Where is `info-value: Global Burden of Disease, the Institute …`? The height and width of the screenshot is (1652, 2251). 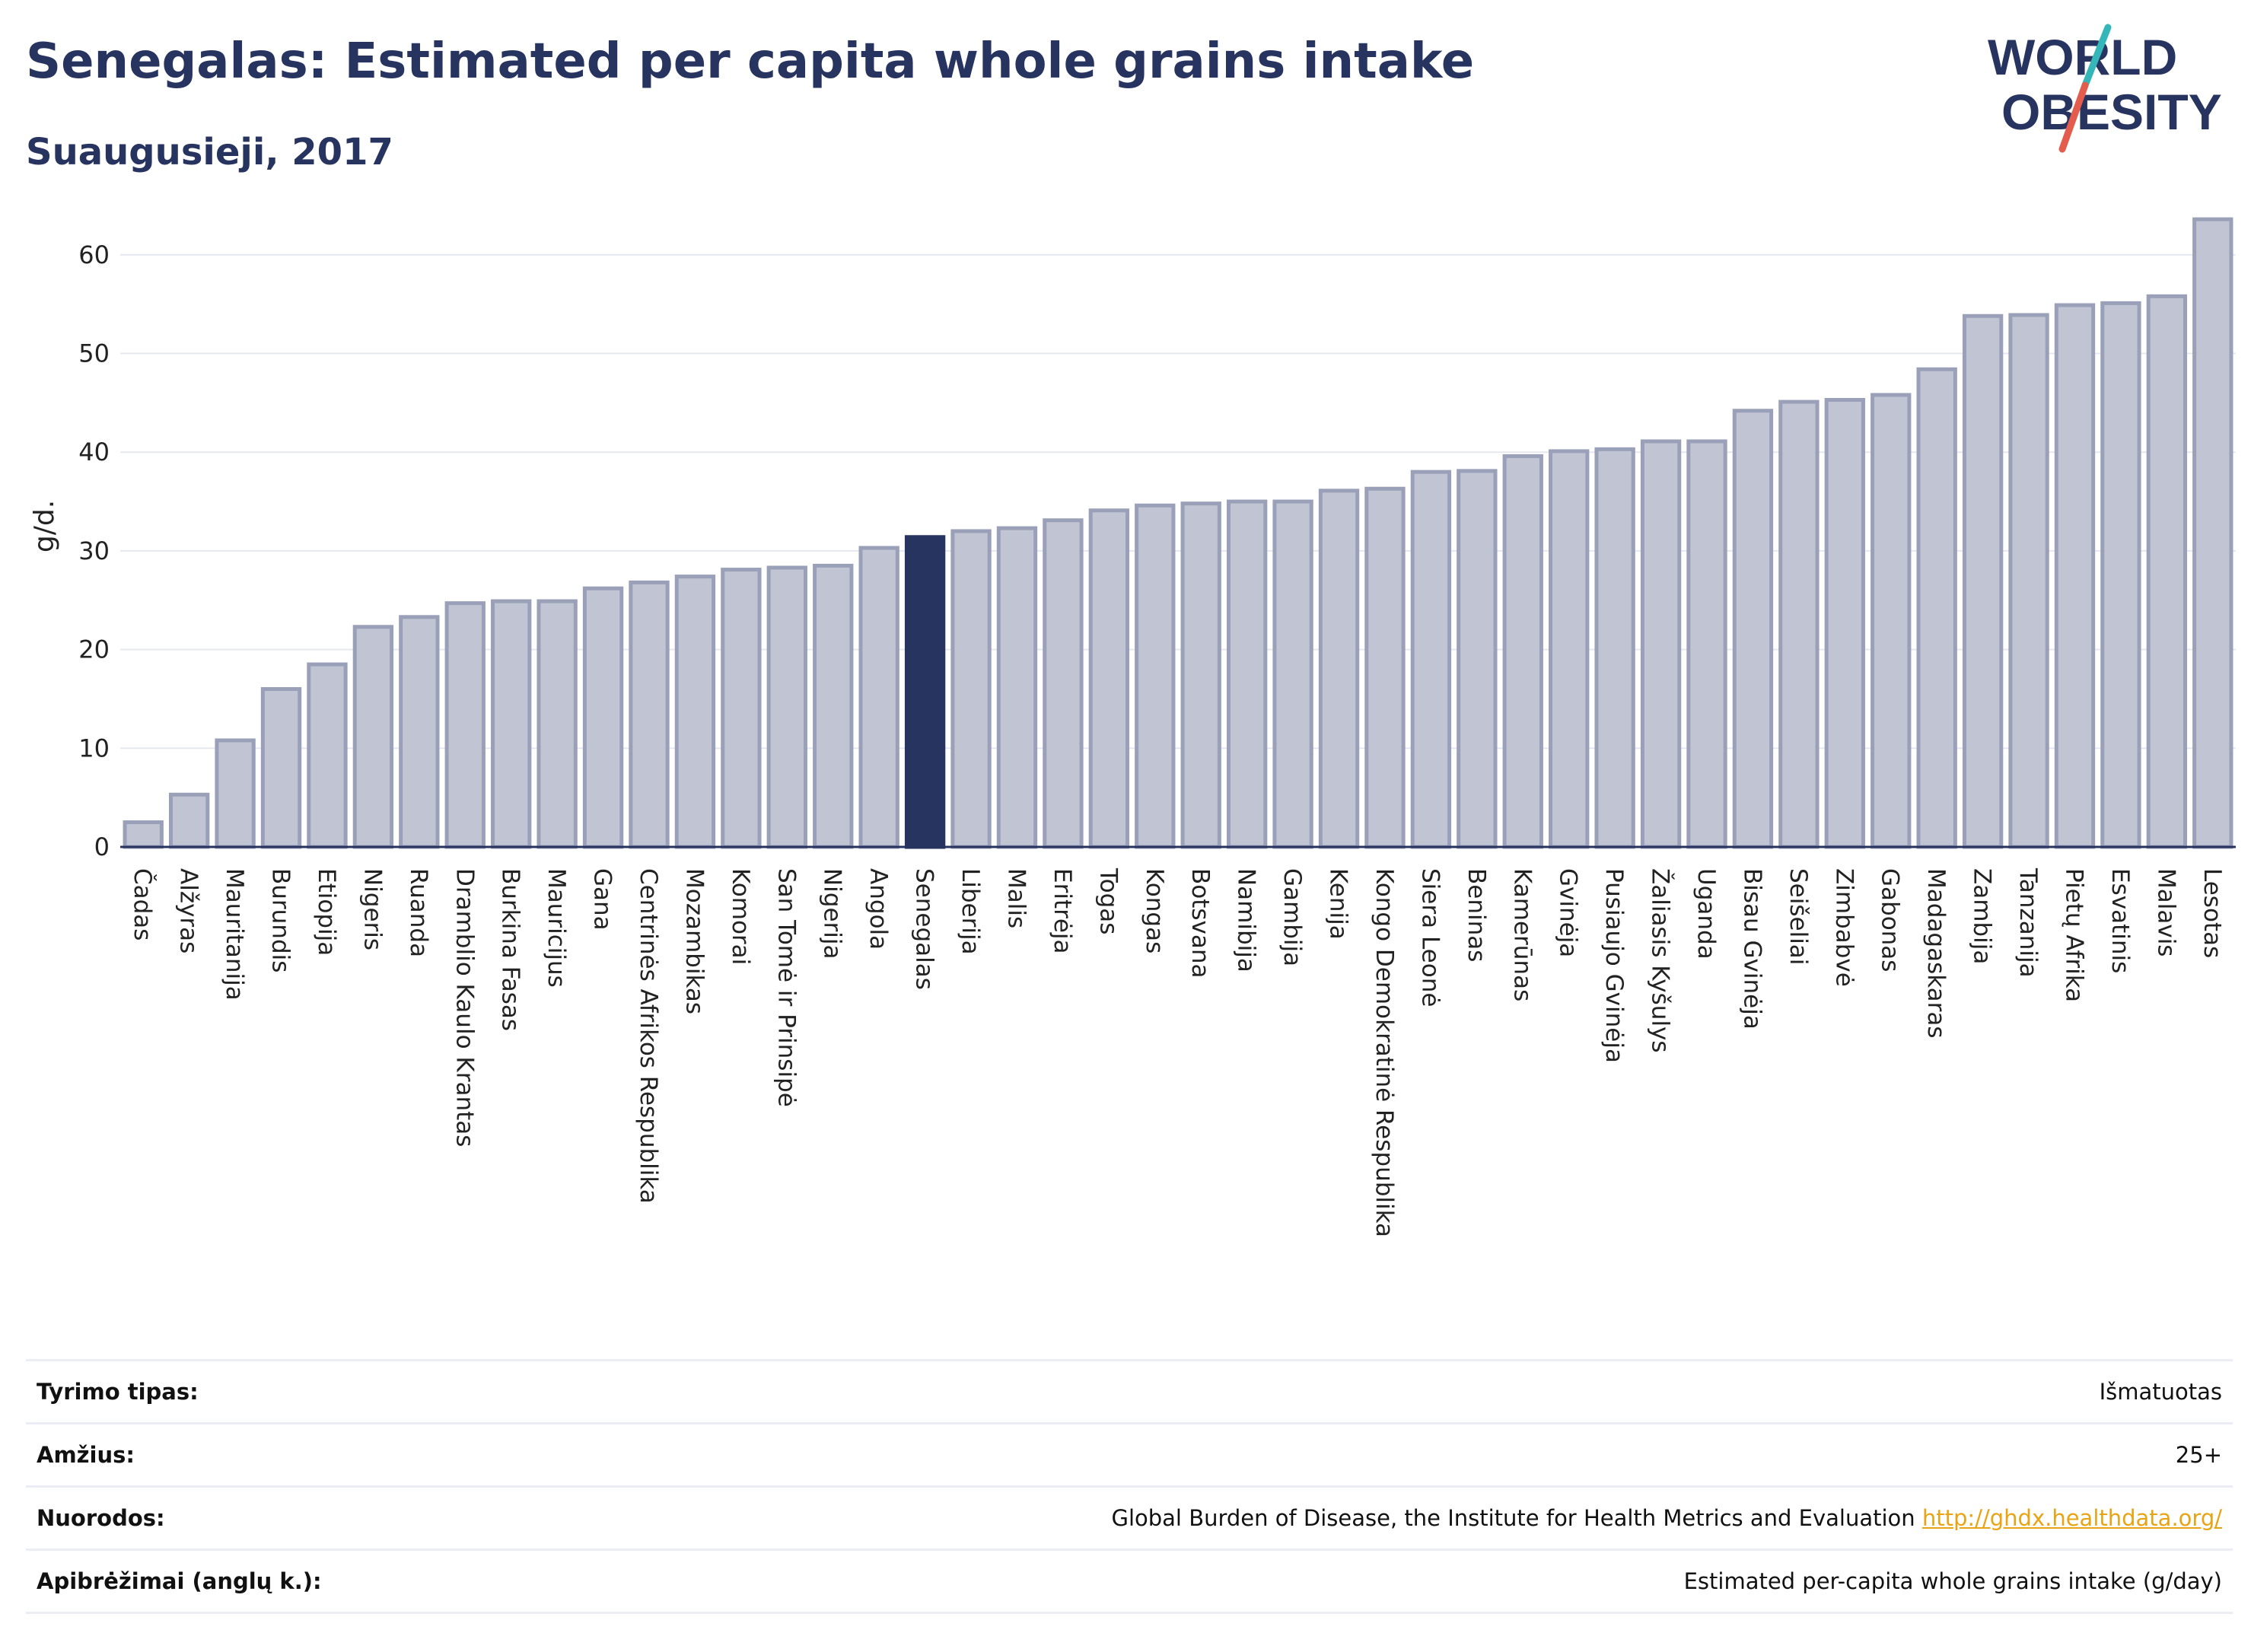 info-value: Global Burden of Disease, the Institute … is located at coordinates (1666, 1518).